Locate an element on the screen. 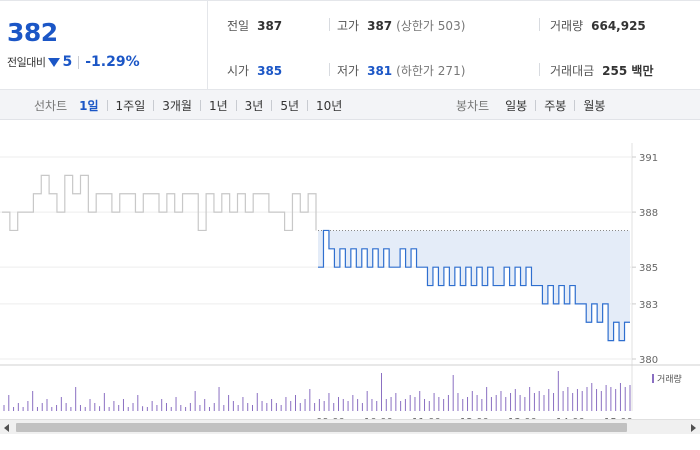  current-price: 382 is located at coordinates (32, 32).